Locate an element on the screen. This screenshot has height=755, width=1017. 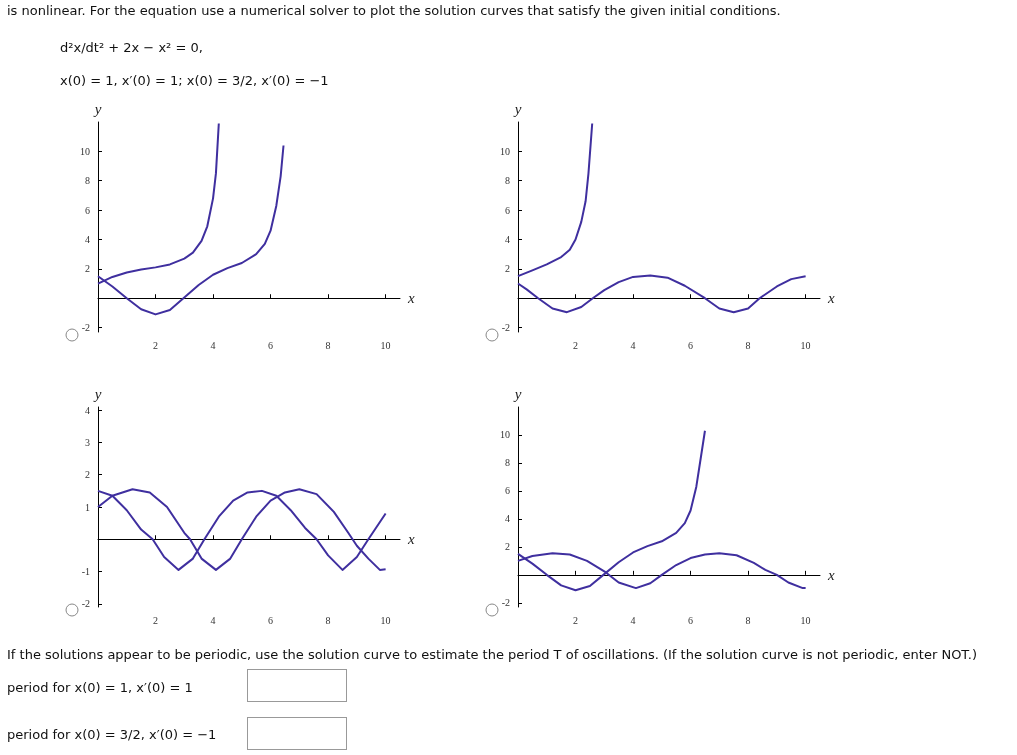
y-tick-label: 3 is located at coordinates (87, 442).